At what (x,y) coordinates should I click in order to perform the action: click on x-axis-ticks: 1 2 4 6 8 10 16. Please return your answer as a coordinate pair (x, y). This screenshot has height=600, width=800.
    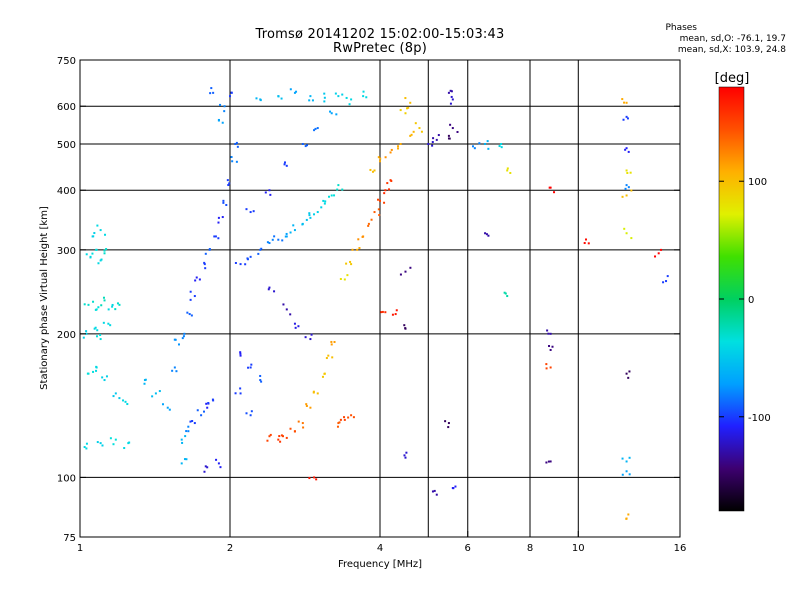
    Looking at the image, I should click on (381, 542).